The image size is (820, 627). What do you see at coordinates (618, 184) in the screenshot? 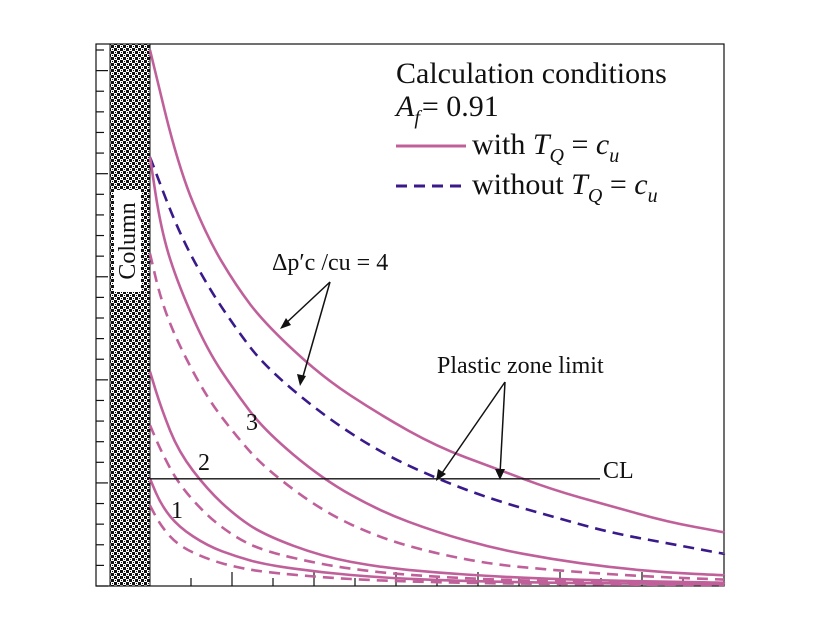
I see `legend-entry-dashed-eq: =` at bounding box center [618, 184].